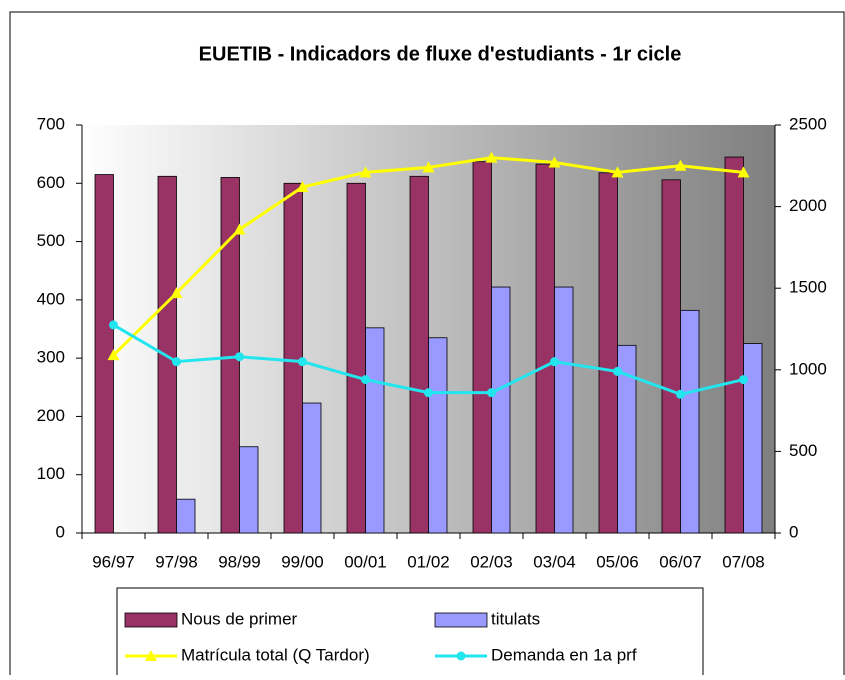 The height and width of the screenshot is (680, 845). Describe the element at coordinates (808, 287) in the screenshot. I see `y2-tick-label: 1500` at that location.